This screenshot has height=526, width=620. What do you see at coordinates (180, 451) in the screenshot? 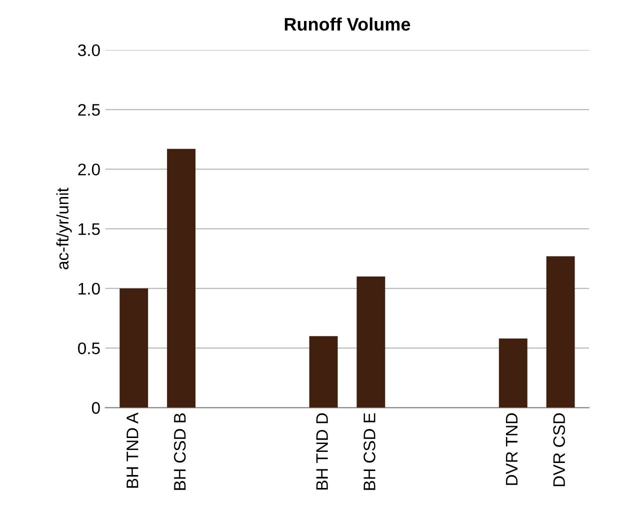
I see `x-tick-label: BH CSD B` at bounding box center [180, 451].